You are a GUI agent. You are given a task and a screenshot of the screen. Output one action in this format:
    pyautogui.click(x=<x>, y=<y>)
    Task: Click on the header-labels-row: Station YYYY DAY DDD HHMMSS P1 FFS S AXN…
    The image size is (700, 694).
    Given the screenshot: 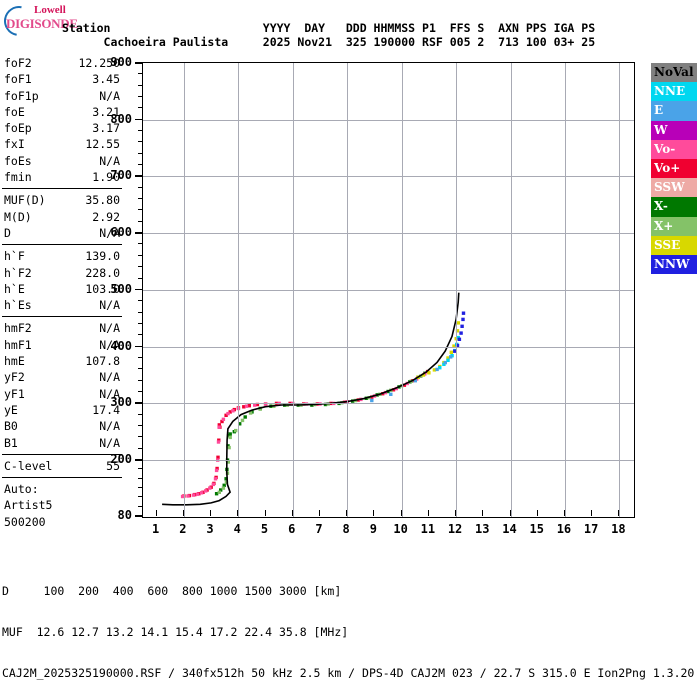 What is the action you would take?
    pyautogui.click(x=329, y=28)
    